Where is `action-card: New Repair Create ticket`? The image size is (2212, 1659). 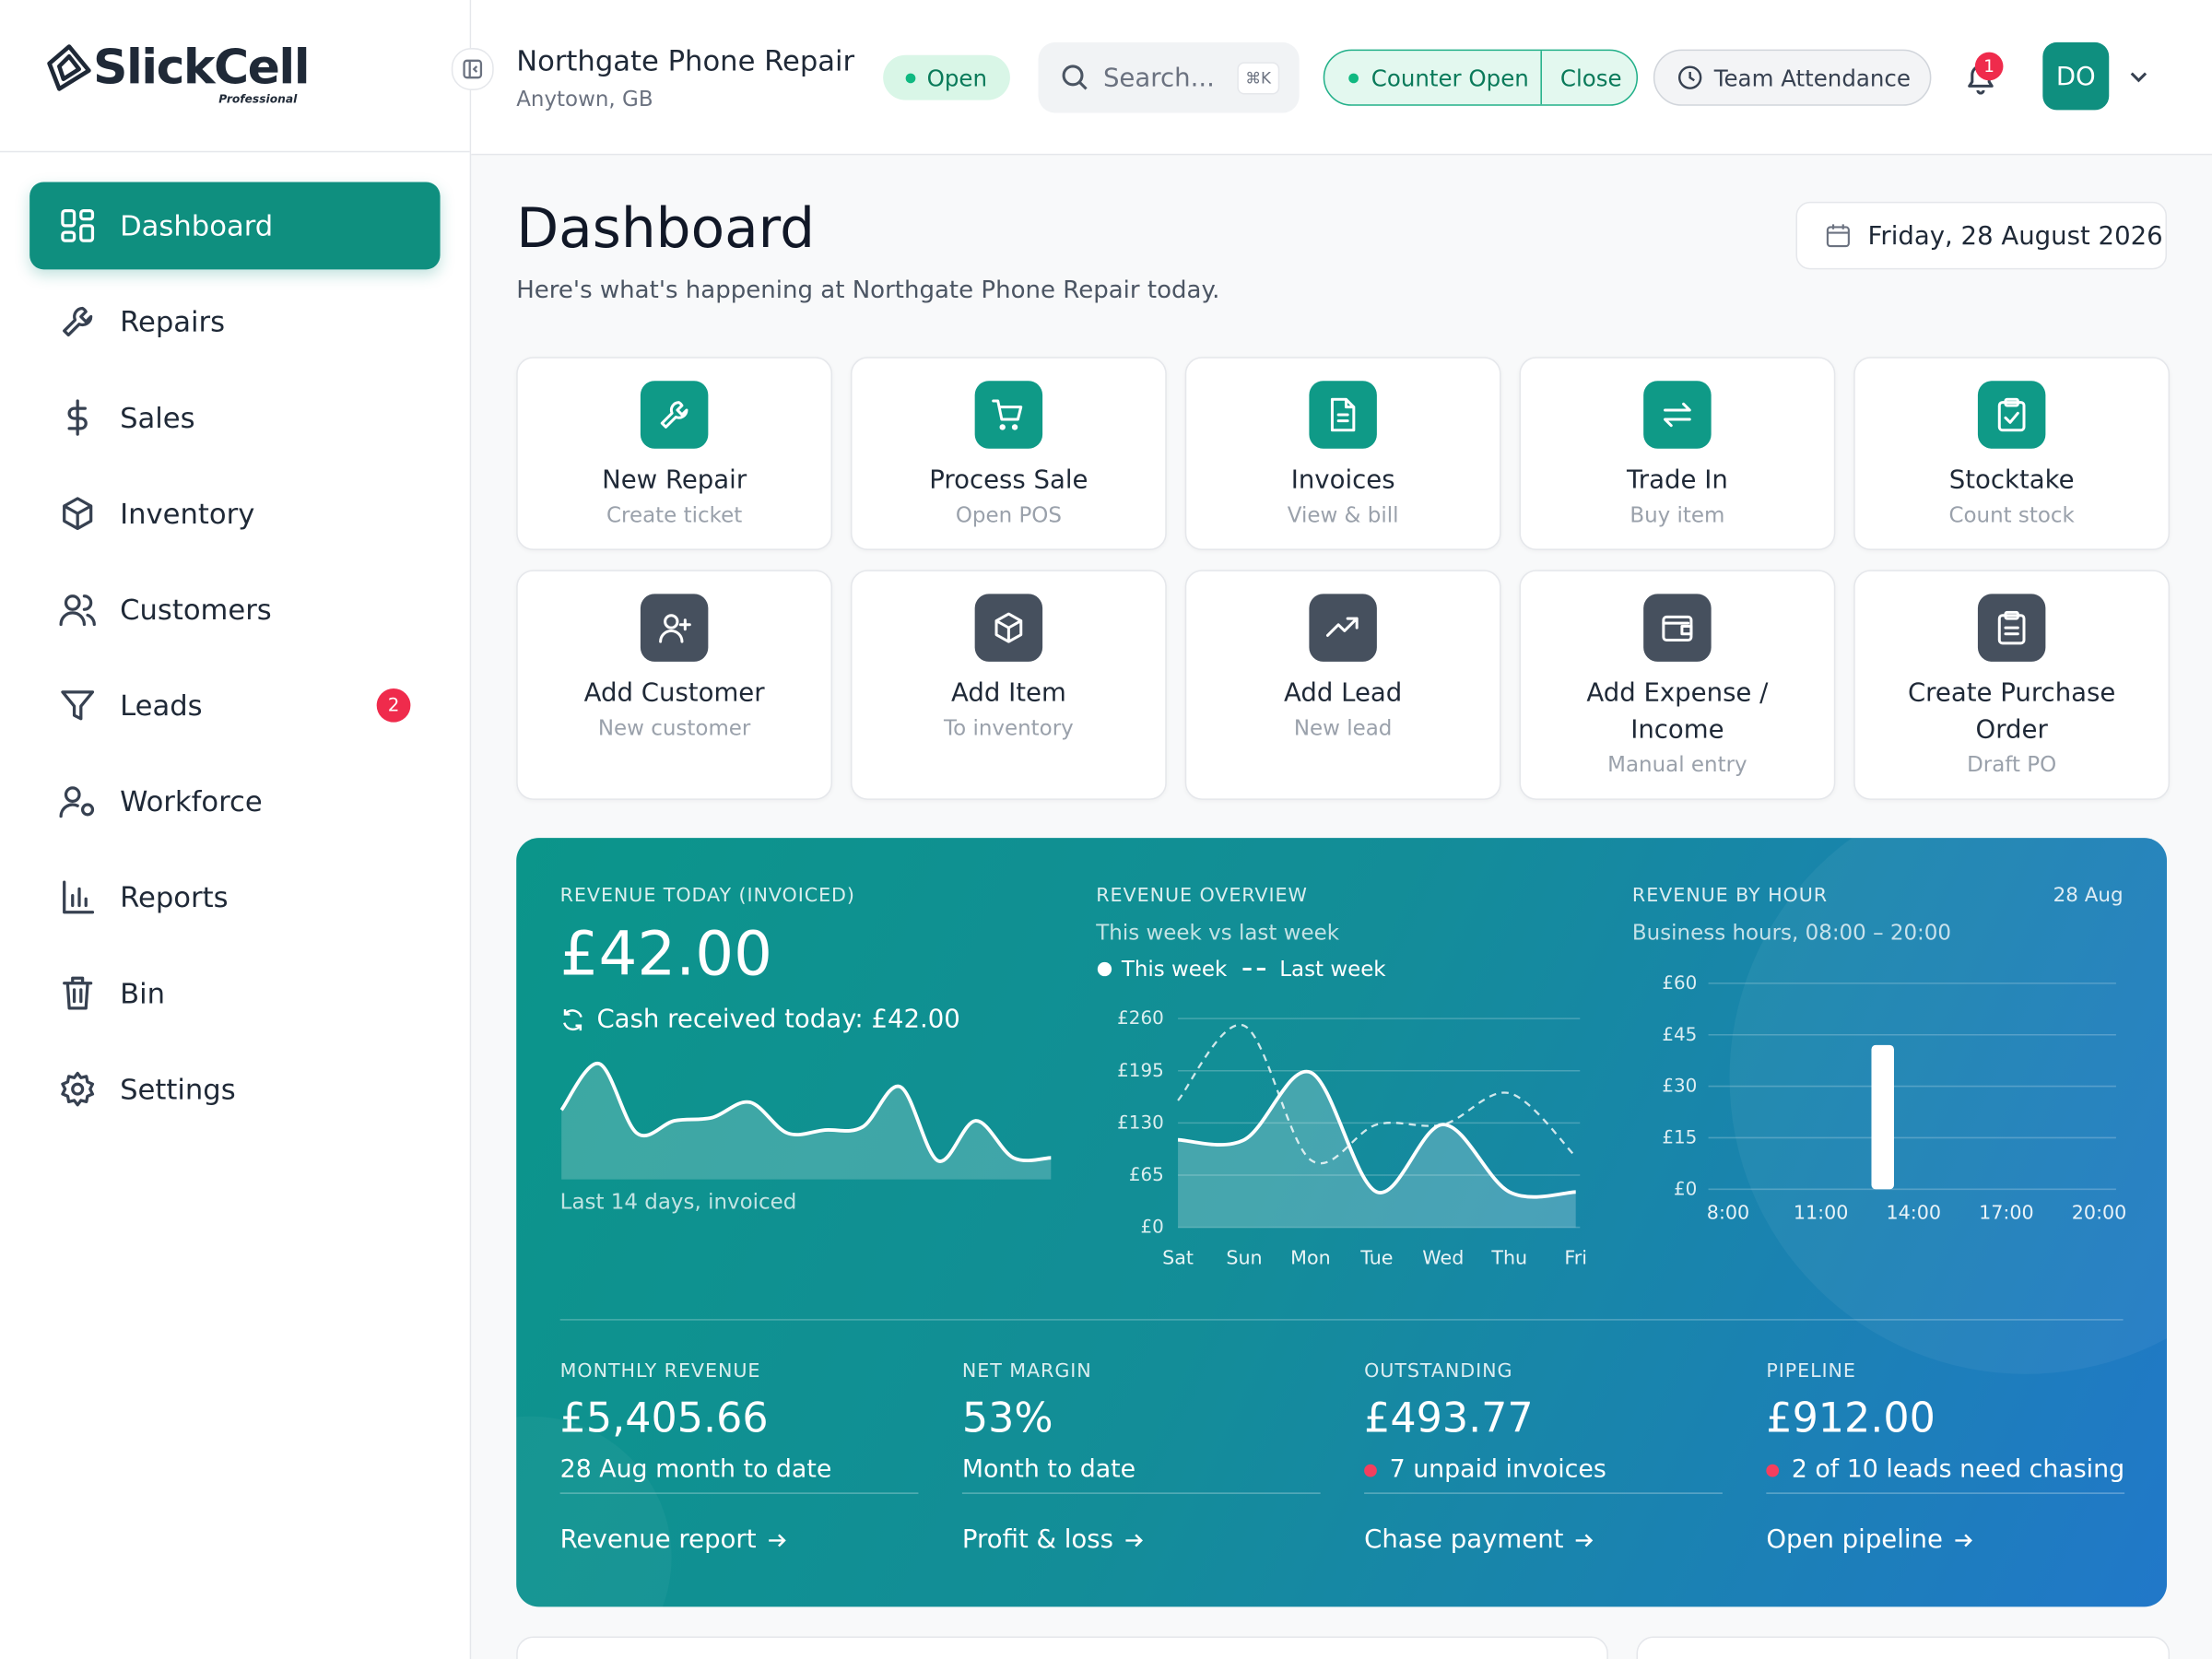 action-card: New Repair Create ticket is located at coordinates (674, 453).